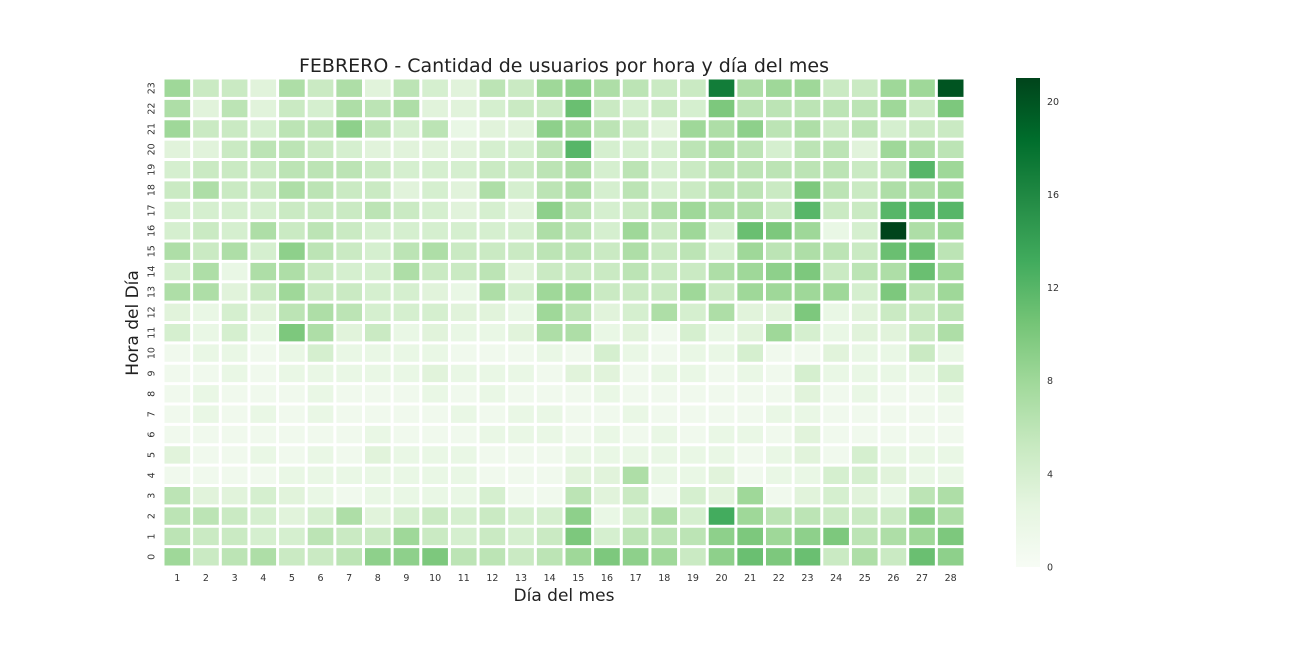 The width and height of the screenshot is (1296, 648). I want to click on heatmap-cell-h15-d10, so click(435, 251).